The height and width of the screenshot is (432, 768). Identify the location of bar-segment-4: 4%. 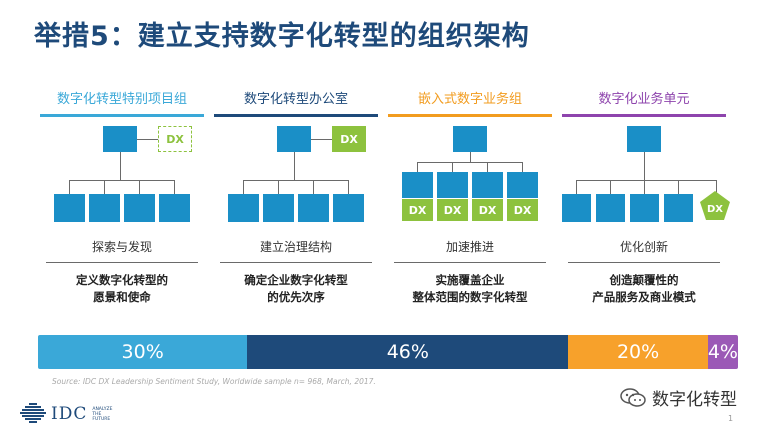
(722, 352).